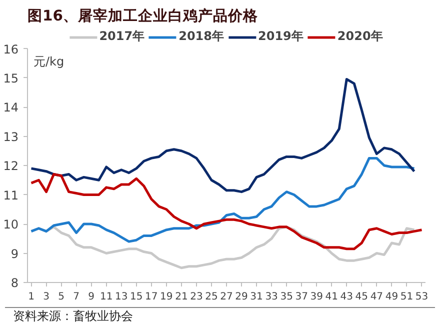  Describe the element at coordinates (14, 283) in the screenshot. I see `y-tick-label: 8` at that location.